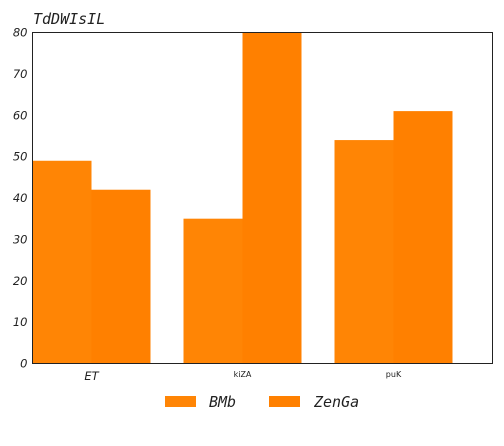 This screenshot has width=504, height=446. I want to click on legend-label-ZenGa: ZenGa, so click(336, 402).